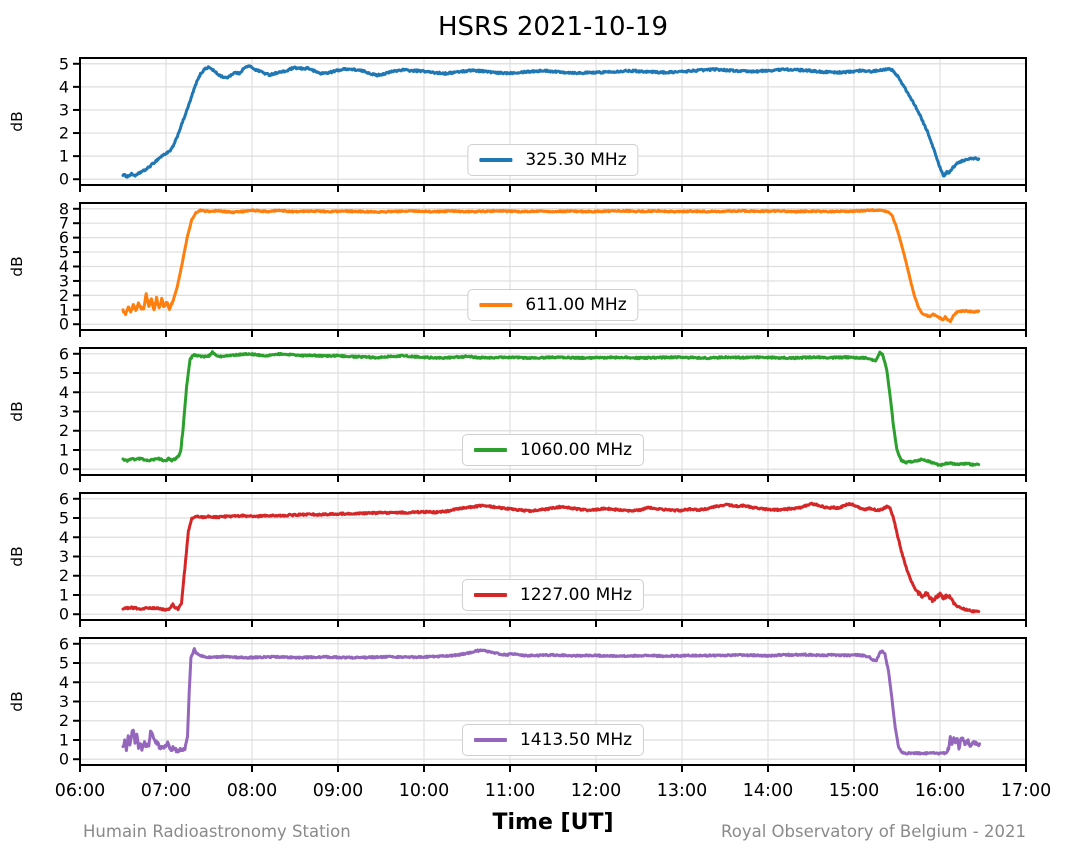 The height and width of the screenshot is (862, 1073). I want to click on chart-title: HSRS 2021-10-19, so click(553, 27).